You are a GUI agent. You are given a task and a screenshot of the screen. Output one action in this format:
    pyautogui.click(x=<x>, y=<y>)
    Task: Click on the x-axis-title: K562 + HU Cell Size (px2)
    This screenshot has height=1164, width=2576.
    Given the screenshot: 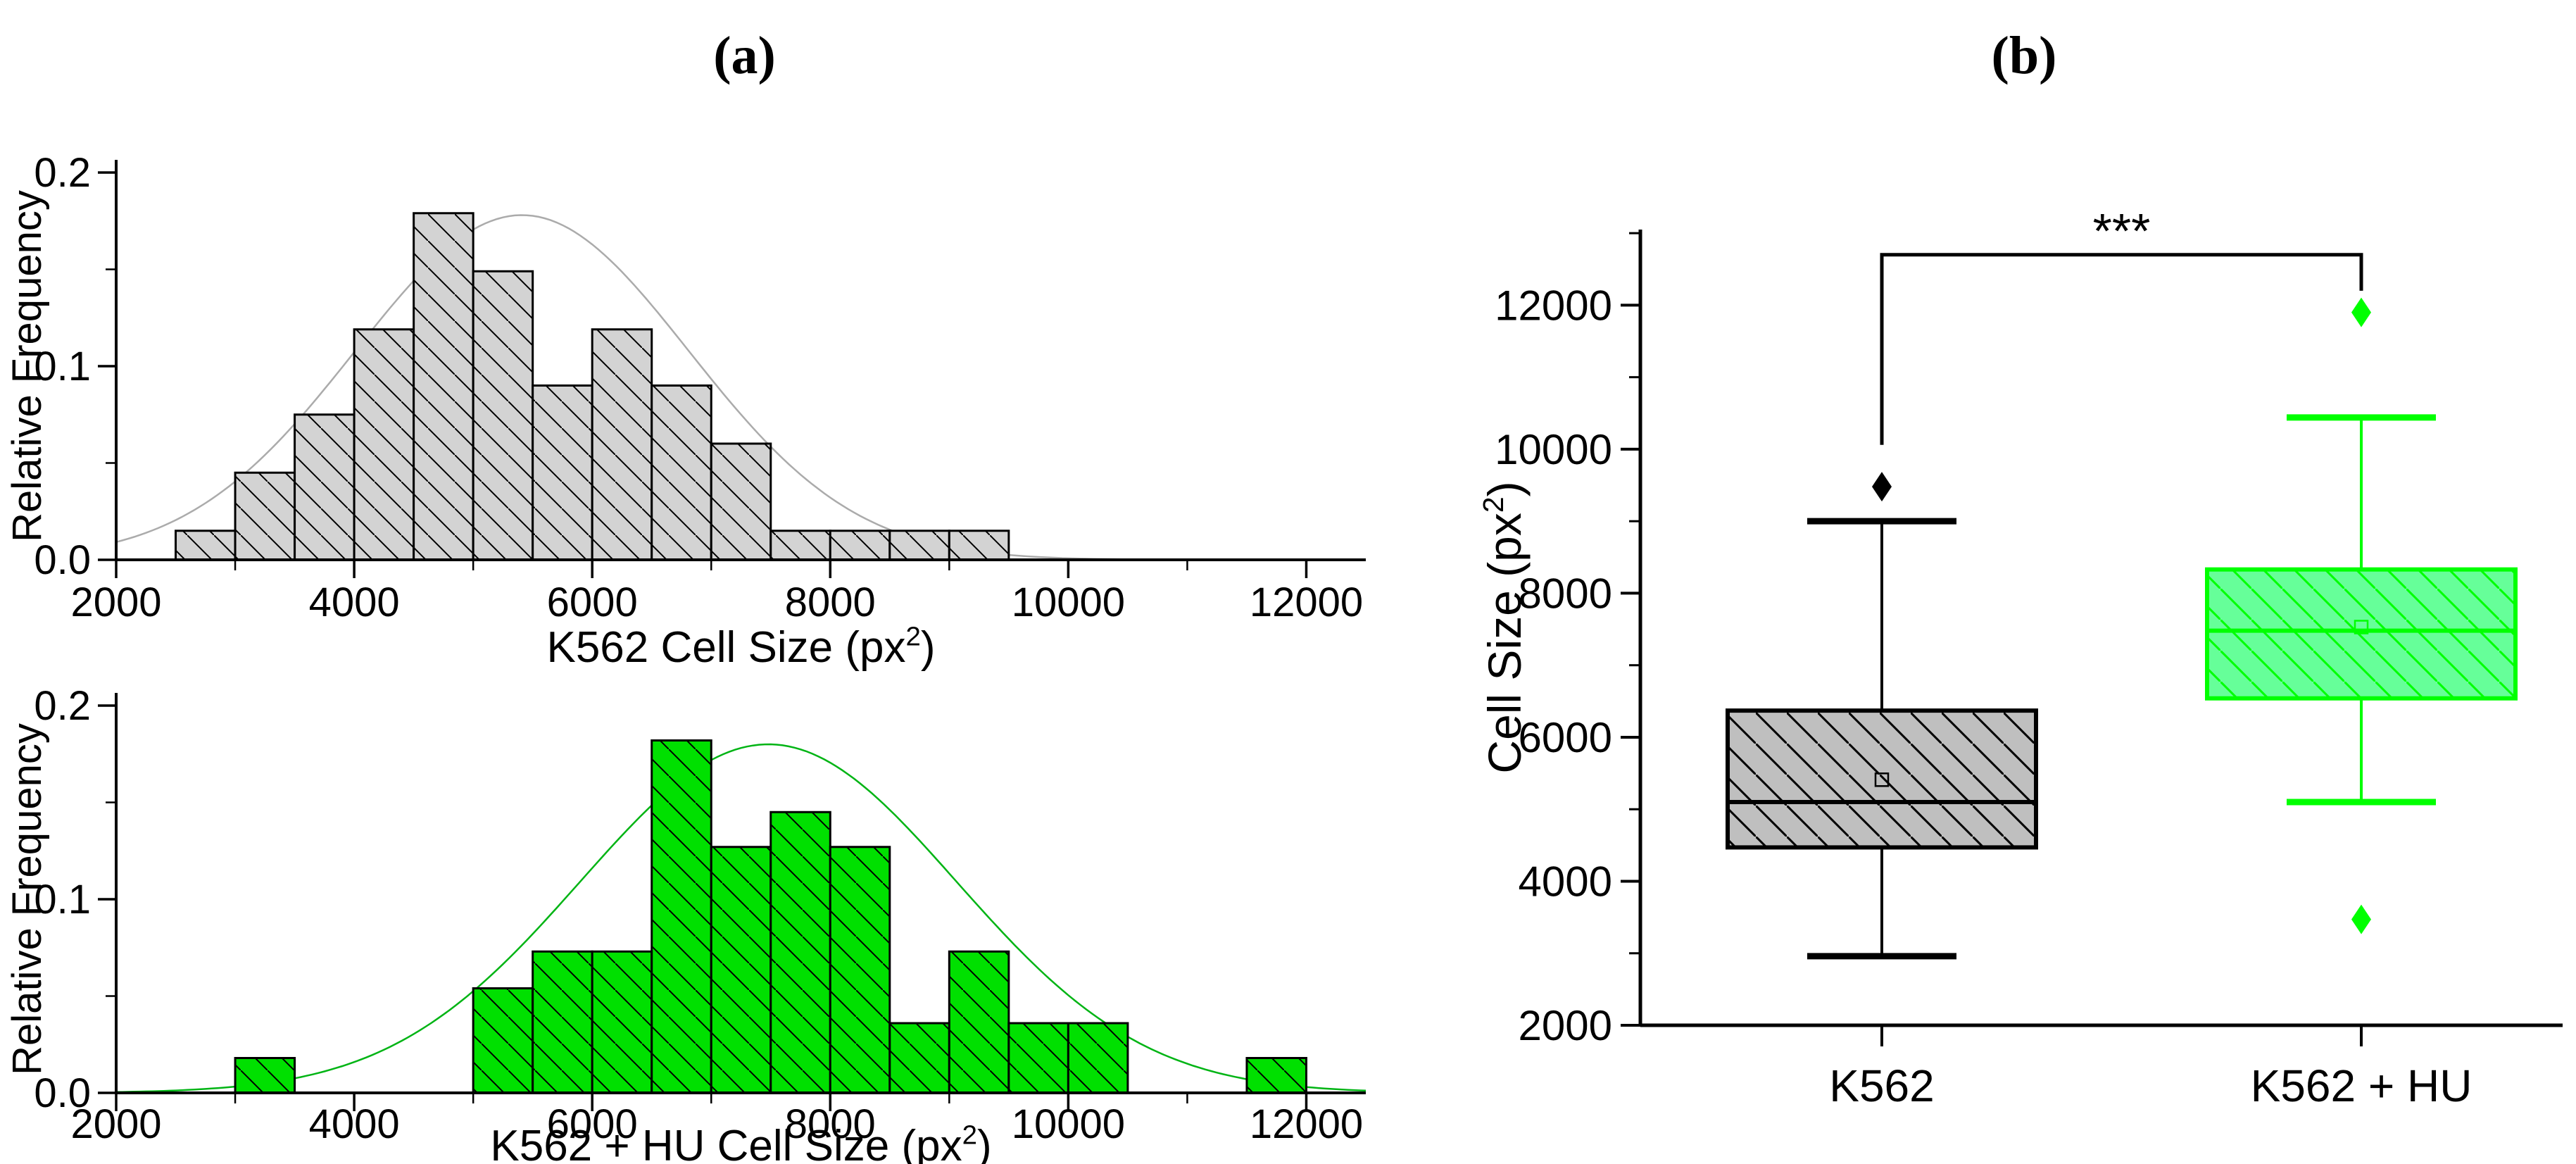 What is the action you would take?
    pyautogui.click(x=740, y=1142)
    